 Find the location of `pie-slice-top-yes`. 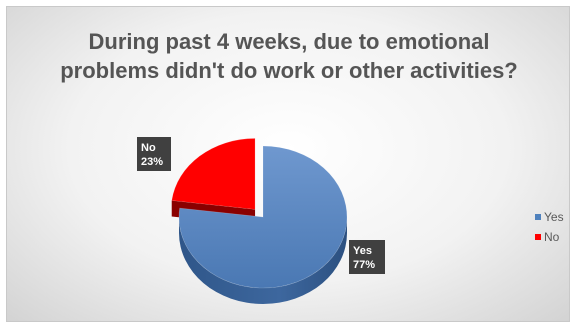

pie-slice-top-yes is located at coordinates (263, 217).